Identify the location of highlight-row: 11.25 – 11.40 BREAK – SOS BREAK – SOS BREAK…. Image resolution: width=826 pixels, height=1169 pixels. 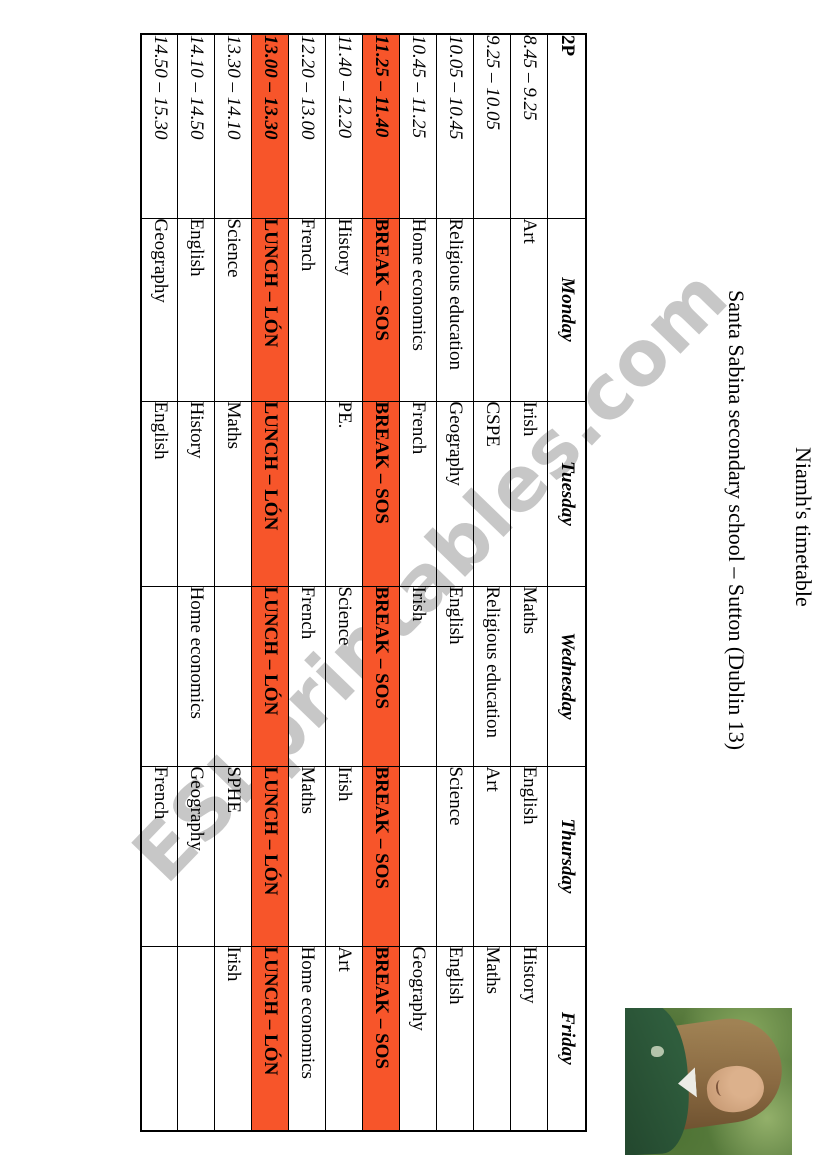
(381, 582).